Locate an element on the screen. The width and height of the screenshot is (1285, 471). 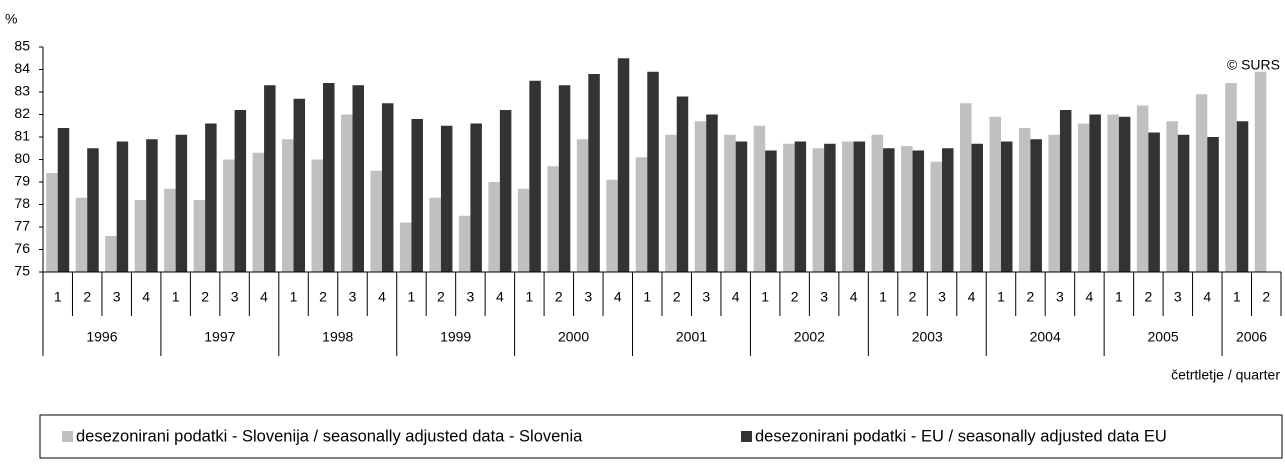
year-label: 1997 is located at coordinates (219, 337).